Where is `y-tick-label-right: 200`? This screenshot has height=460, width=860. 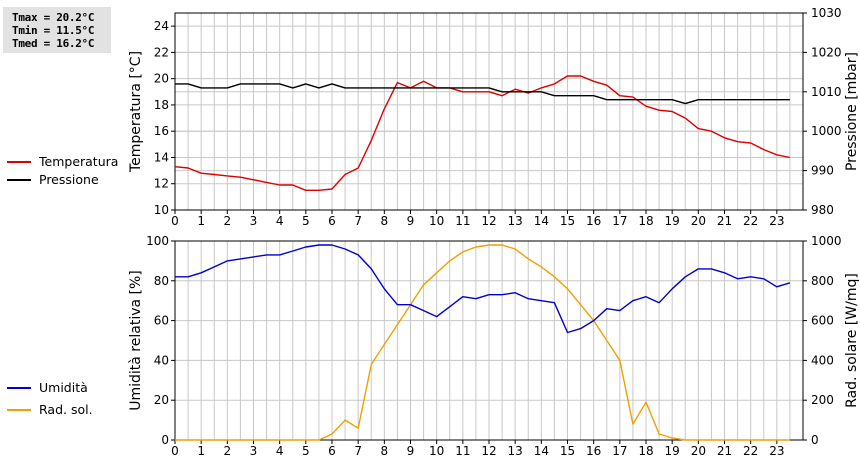
y-tick-label-right: 200 is located at coordinates (822, 400).